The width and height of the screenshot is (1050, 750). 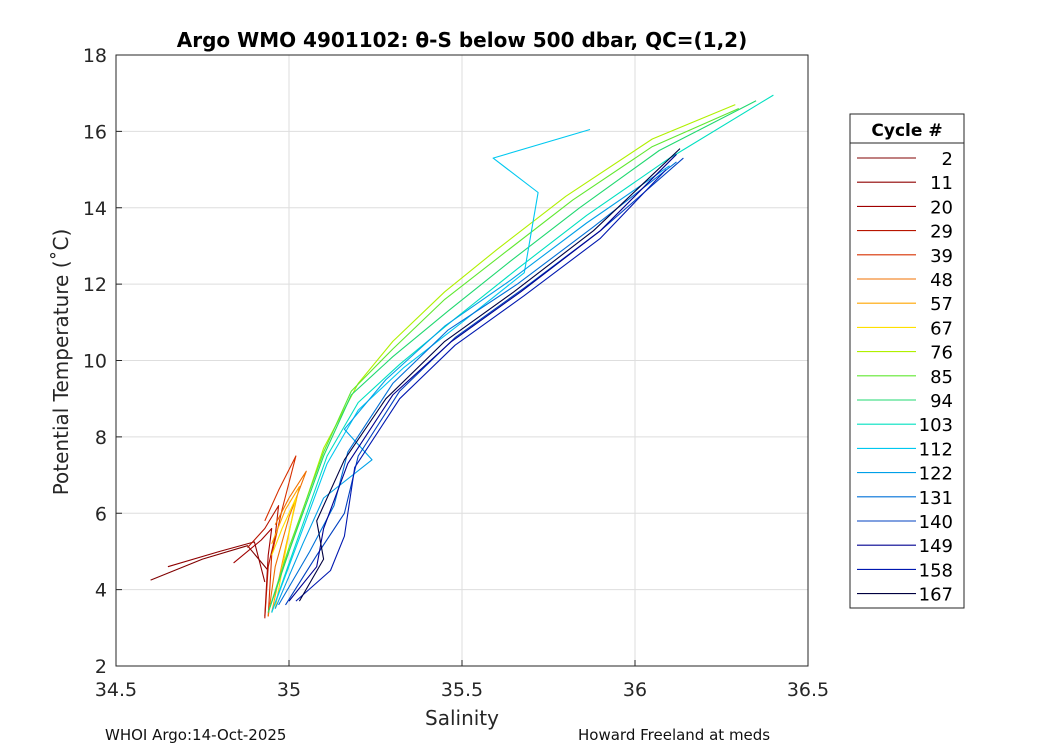 I want to click on legend-label: 94, so click(x=941, y=401).